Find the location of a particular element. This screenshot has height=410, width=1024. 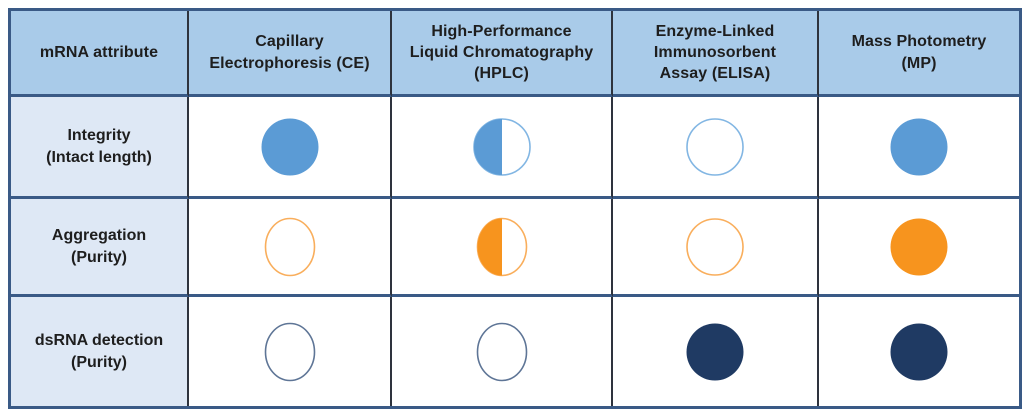

header-label: mRNA attribute is located at coordinates (99, 52).